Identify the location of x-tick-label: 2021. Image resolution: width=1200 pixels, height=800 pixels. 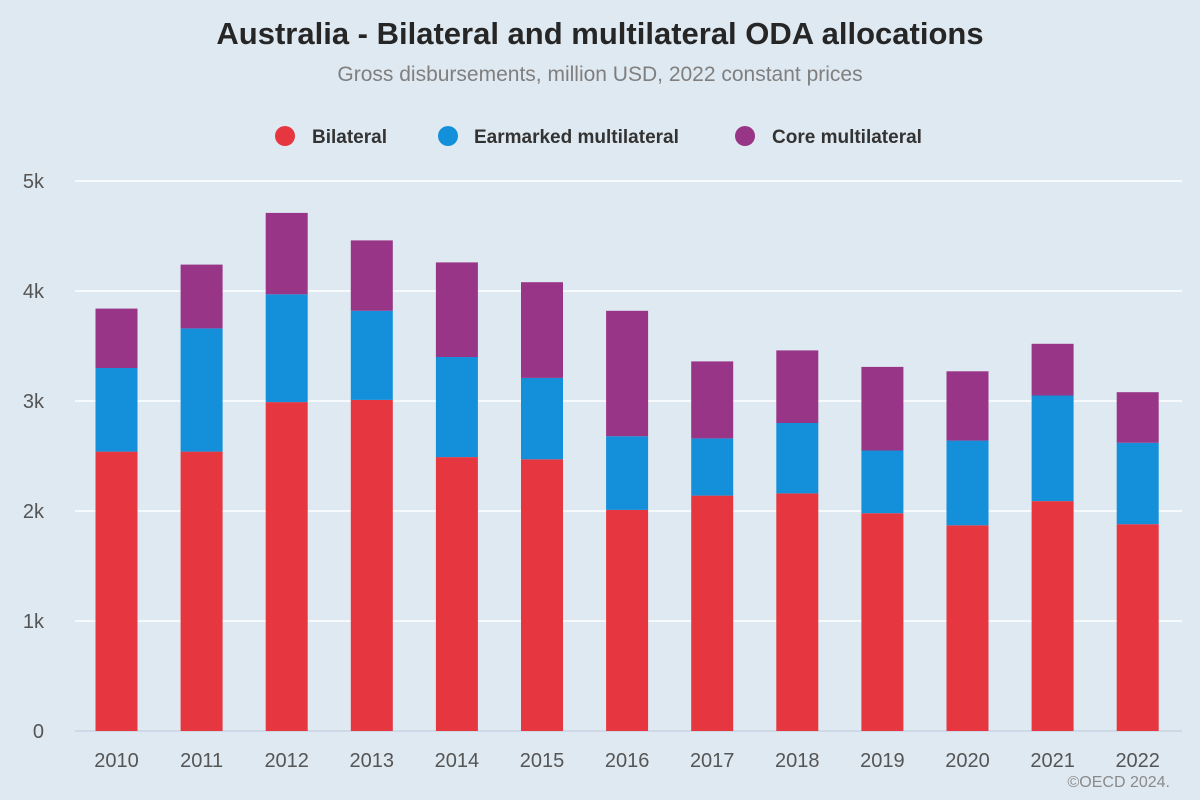
(1052, 761).